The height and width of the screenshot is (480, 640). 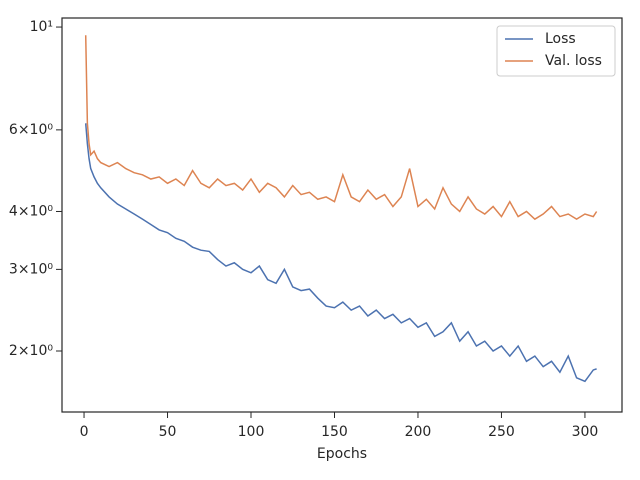 I want to click on y-tick-label: 2×10⁰, so click(x=31, y=351).